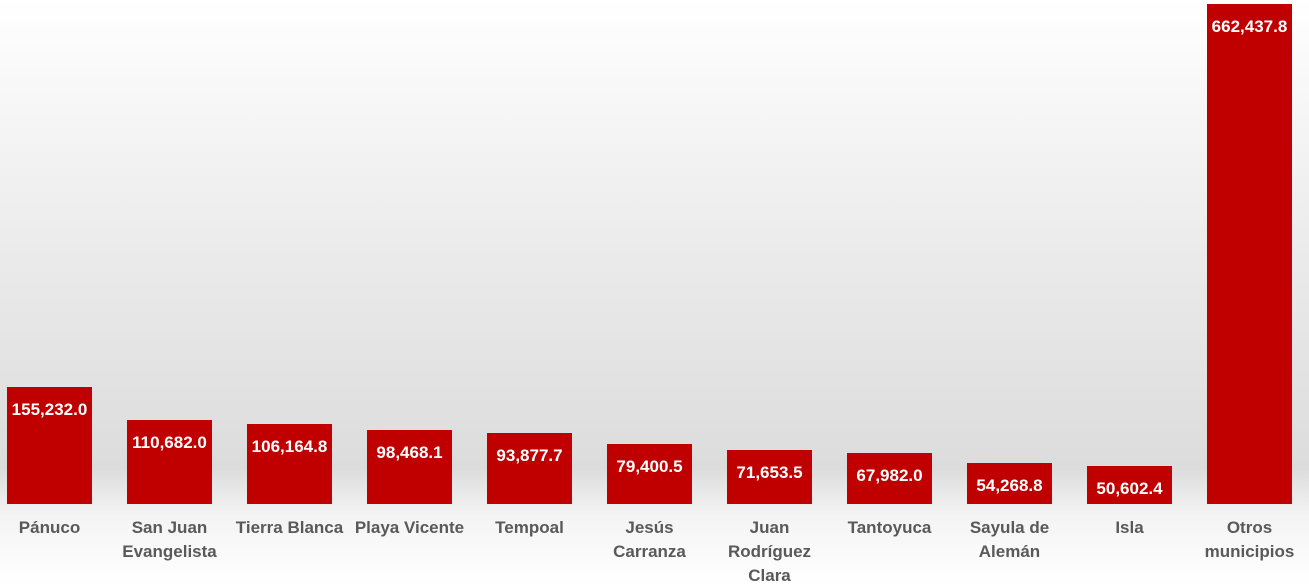 The width and height of the screenshot is (1309, 586). I want to click on x-tick-label: Playa Vicente, so click(409, 527).